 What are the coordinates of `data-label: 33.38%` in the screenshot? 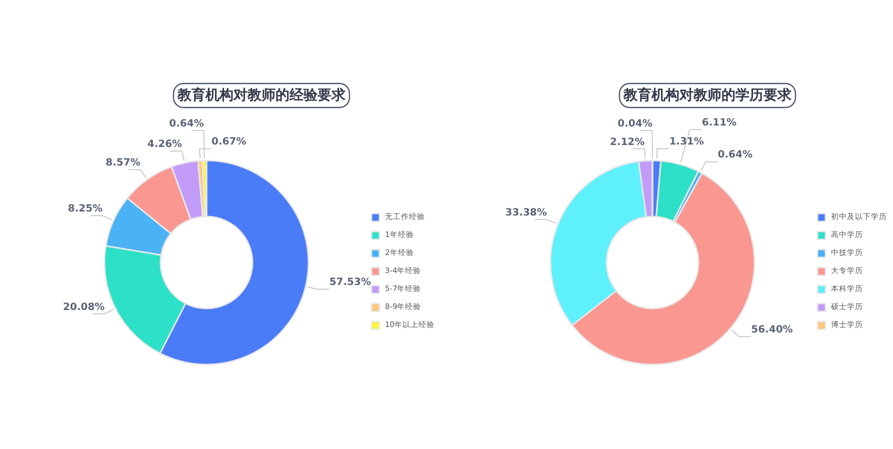 It's located at (526, 213).